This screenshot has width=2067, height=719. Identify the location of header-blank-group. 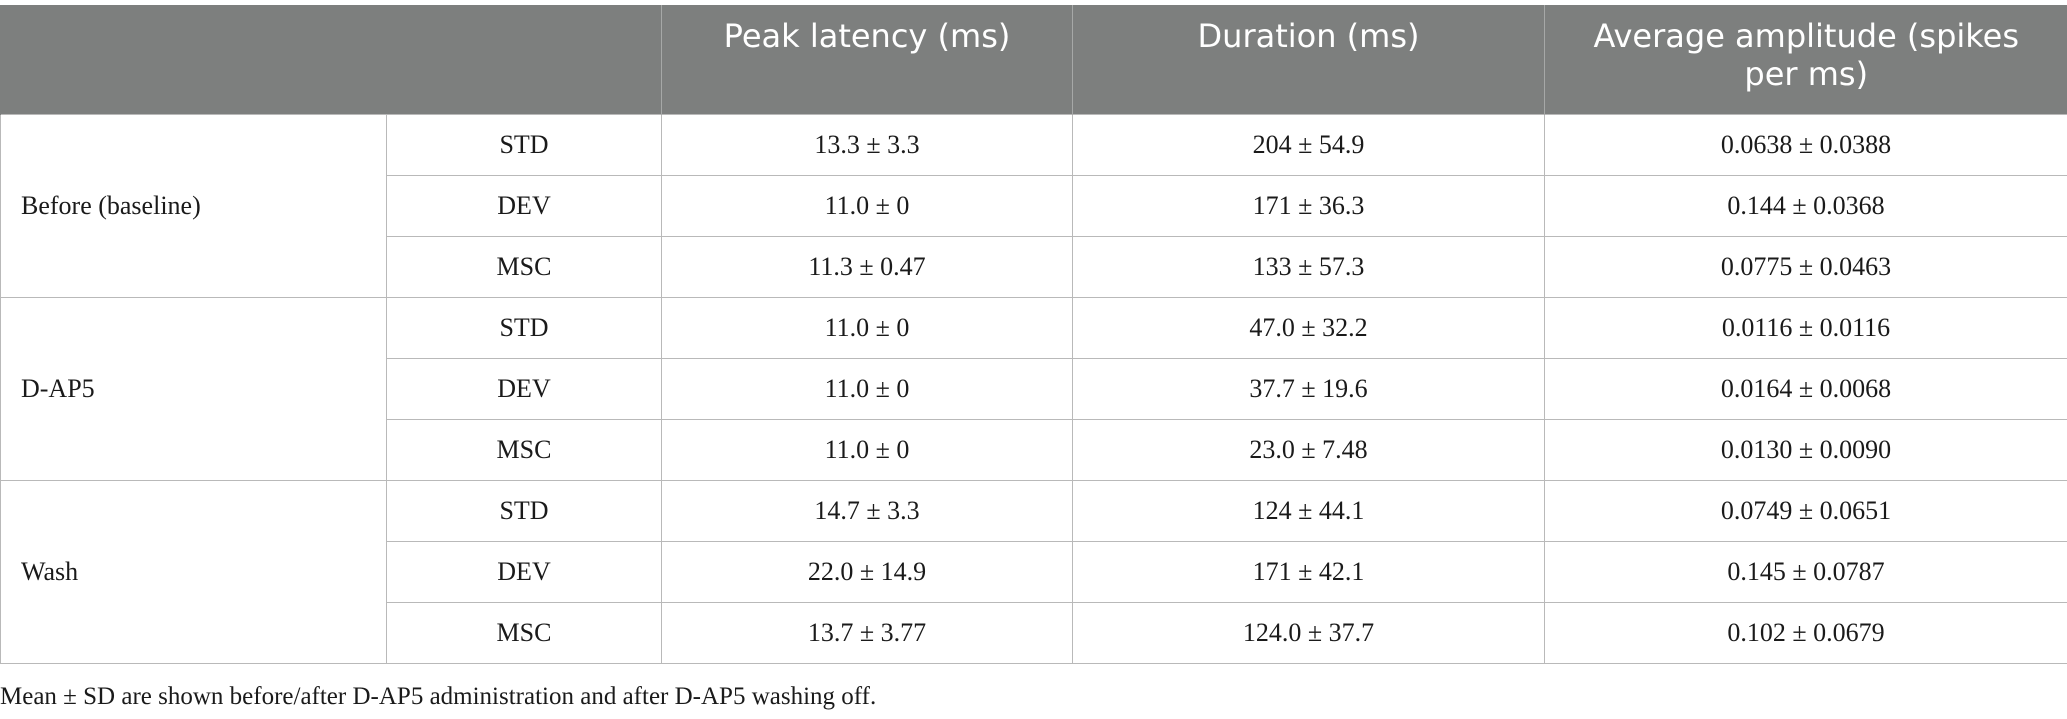
(193, 59).